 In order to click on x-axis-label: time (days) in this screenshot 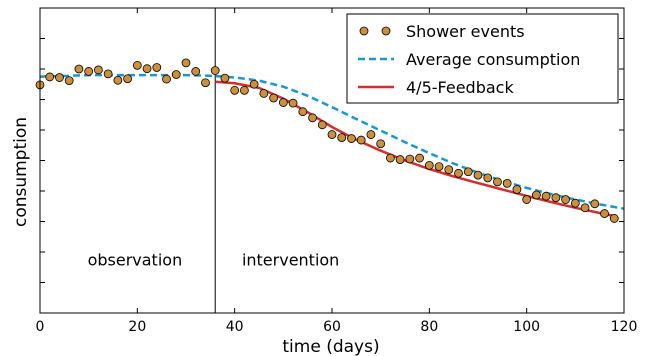, I will do `click(330, 346)`.